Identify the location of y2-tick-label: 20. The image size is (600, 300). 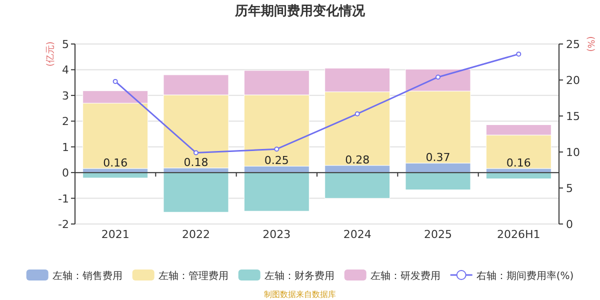
(573, 80).